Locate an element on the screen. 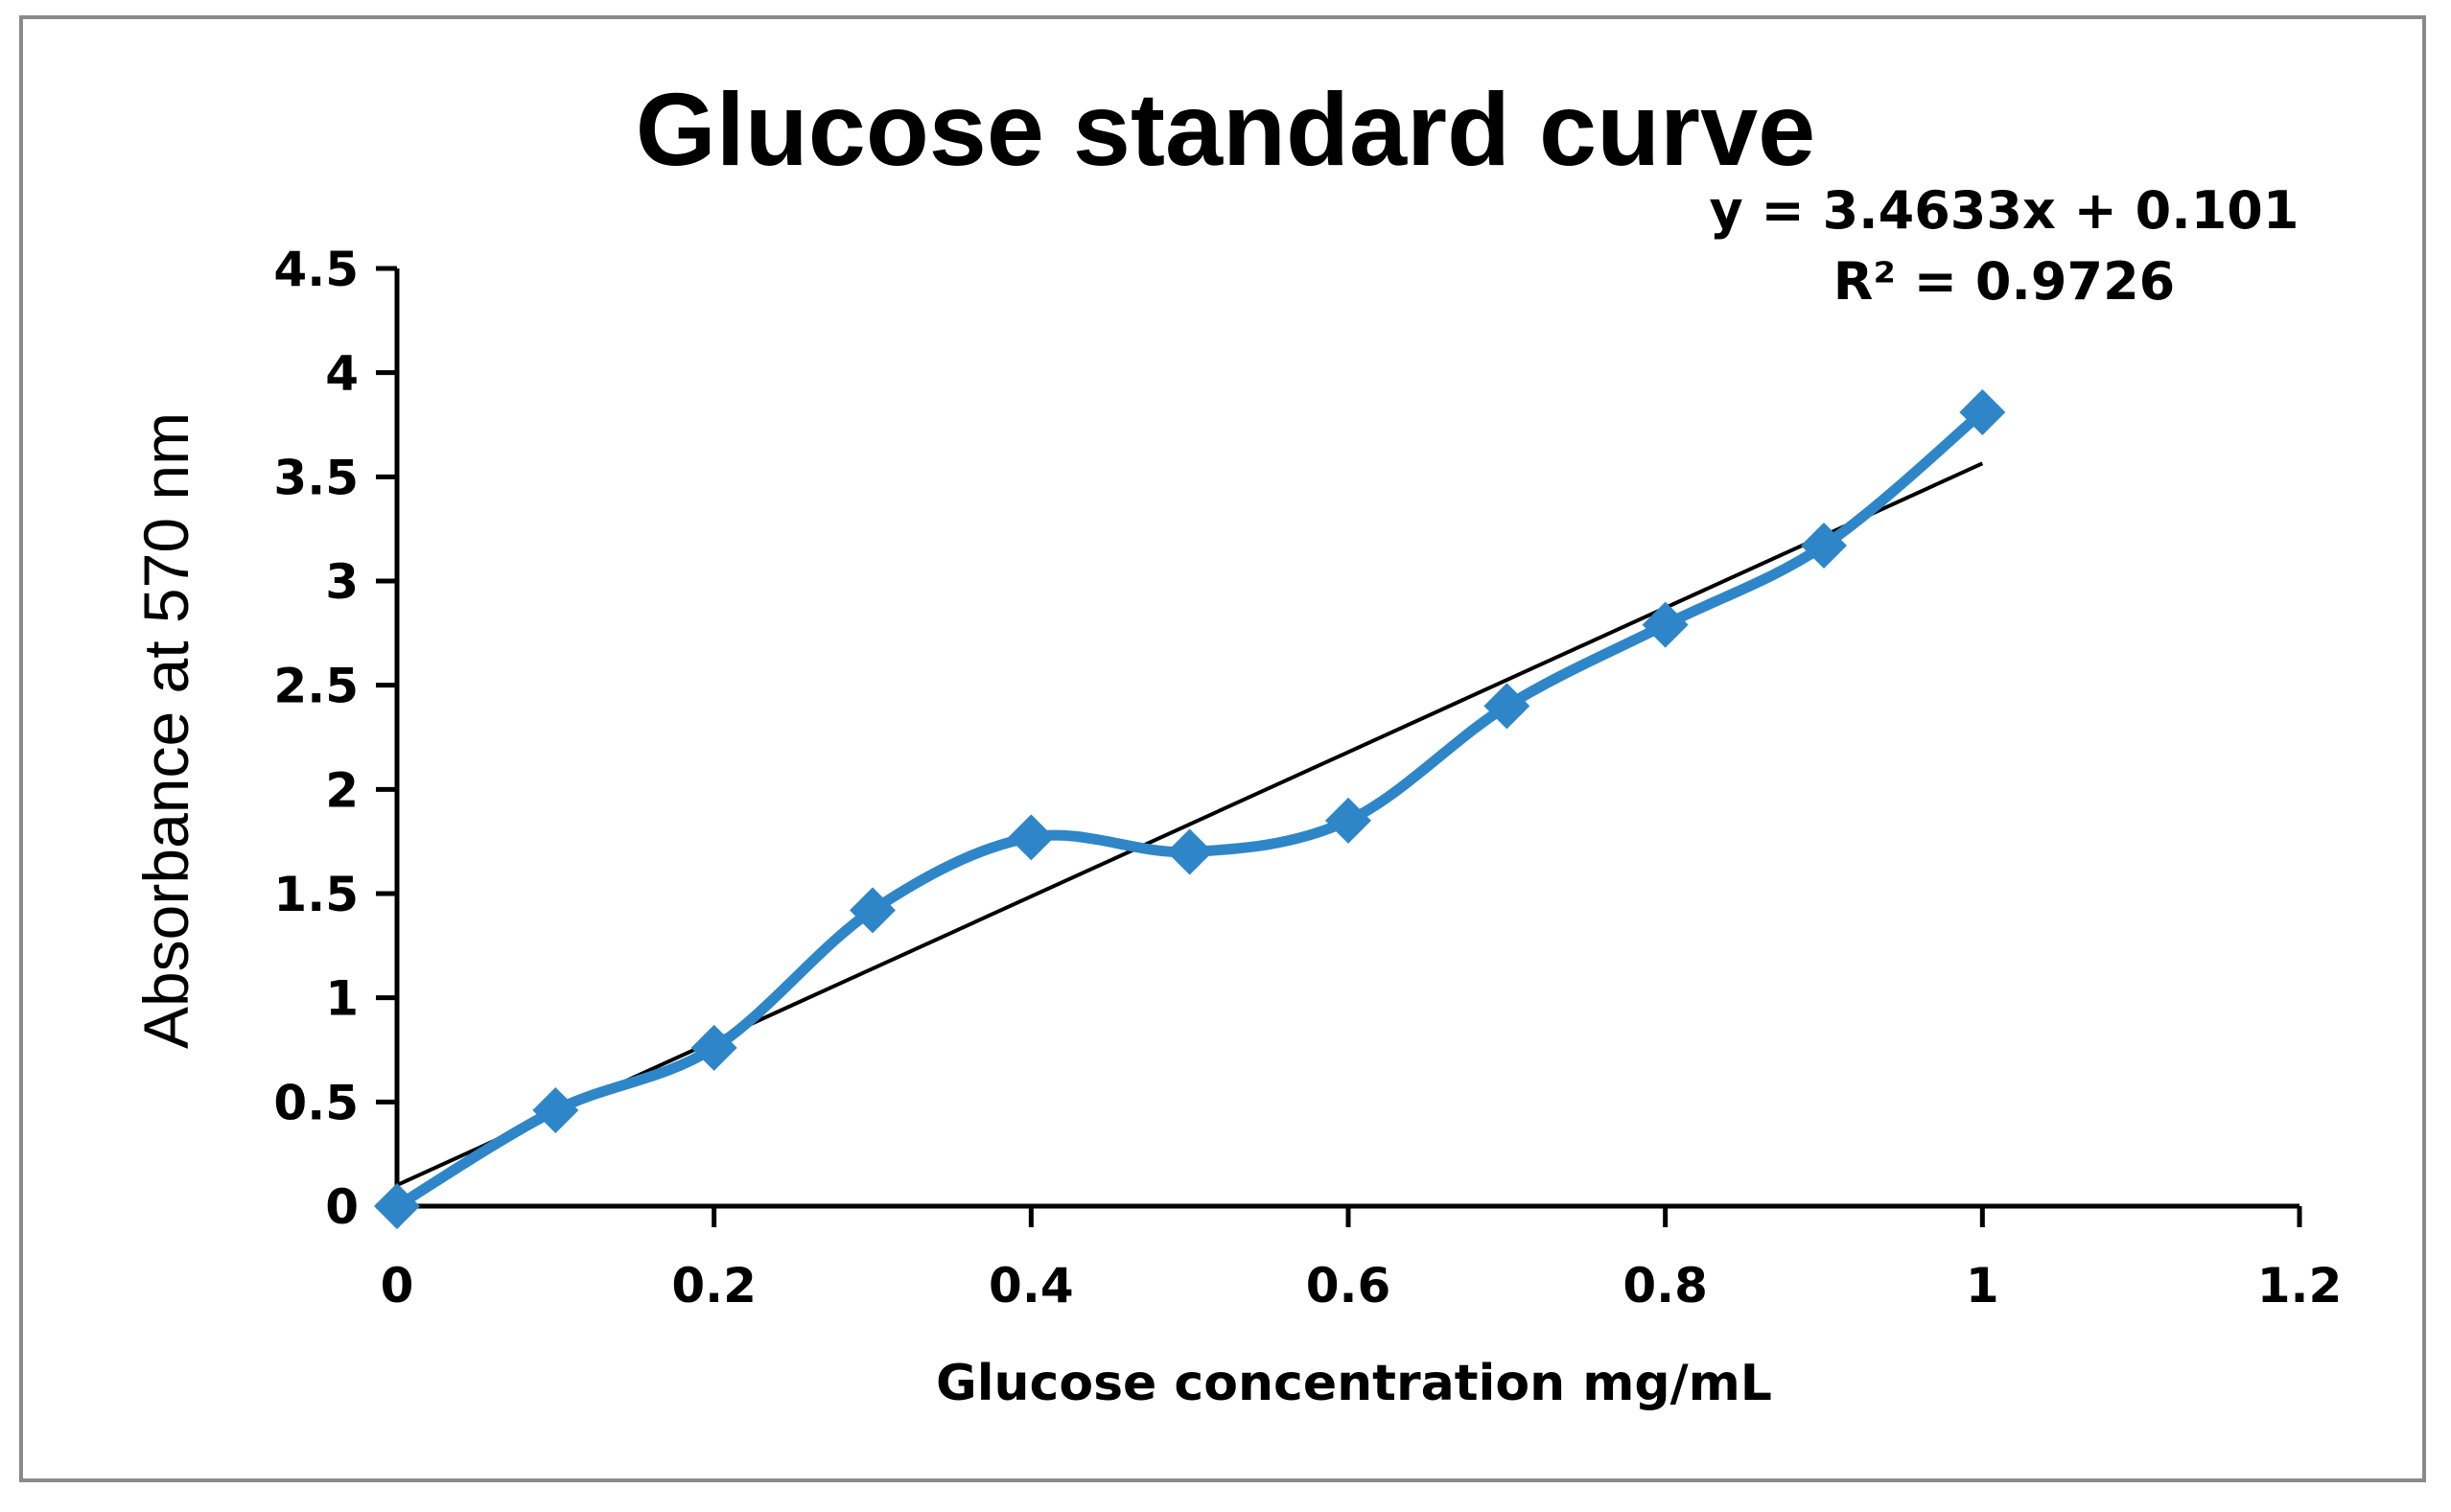 This screenshot has width=2451, height=1512. x-tick-label: 0.4 is located at coordinates (1031, 1286).